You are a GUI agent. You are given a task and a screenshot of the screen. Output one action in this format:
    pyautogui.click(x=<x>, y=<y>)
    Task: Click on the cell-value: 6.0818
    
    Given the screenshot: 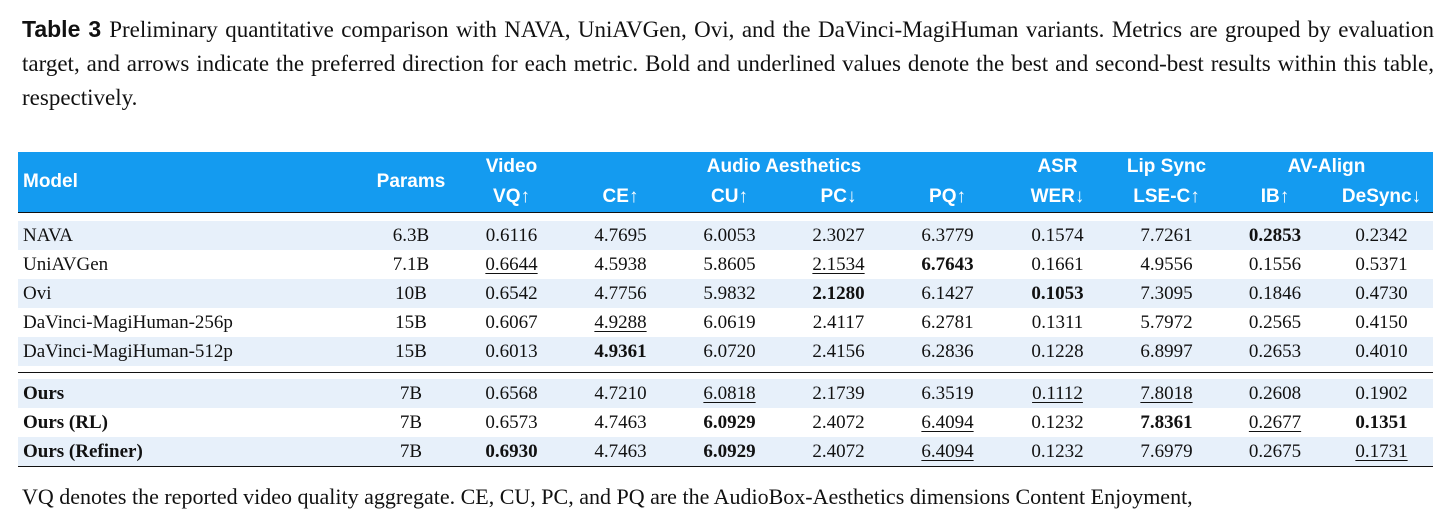 What is the action you would take?
    pyautogui.click(x=729, y=393)
    